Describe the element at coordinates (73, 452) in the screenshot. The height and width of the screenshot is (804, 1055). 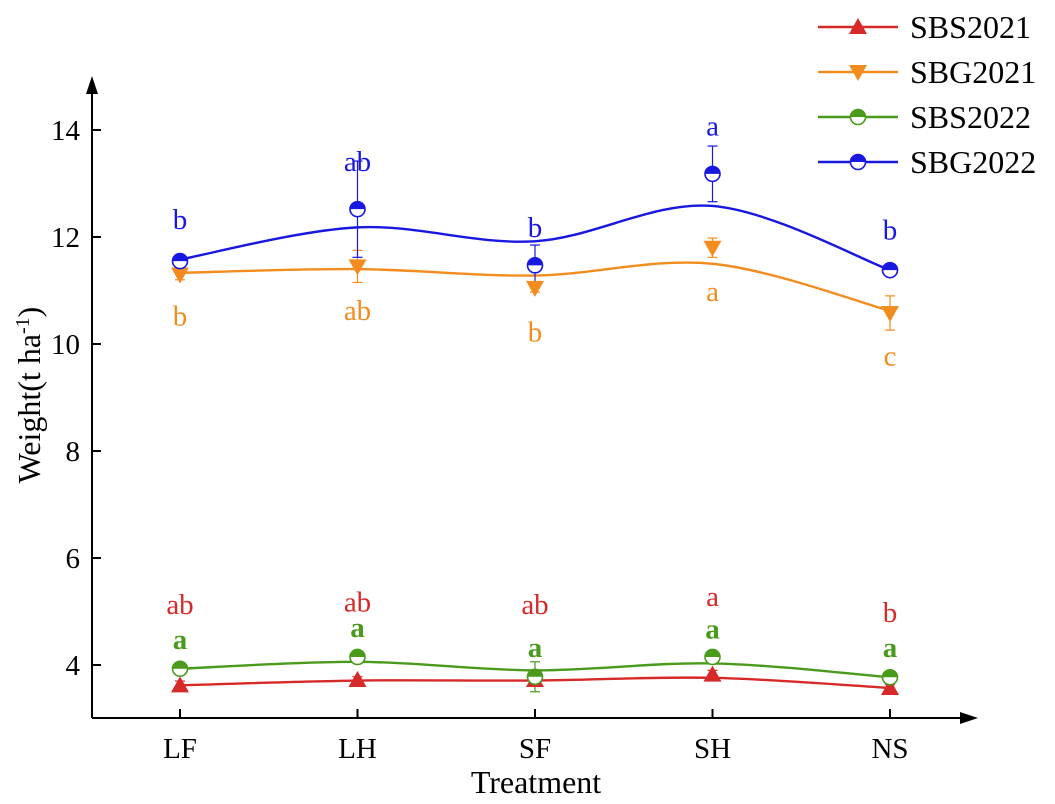
I see `y-tick-label: 8` at that location.